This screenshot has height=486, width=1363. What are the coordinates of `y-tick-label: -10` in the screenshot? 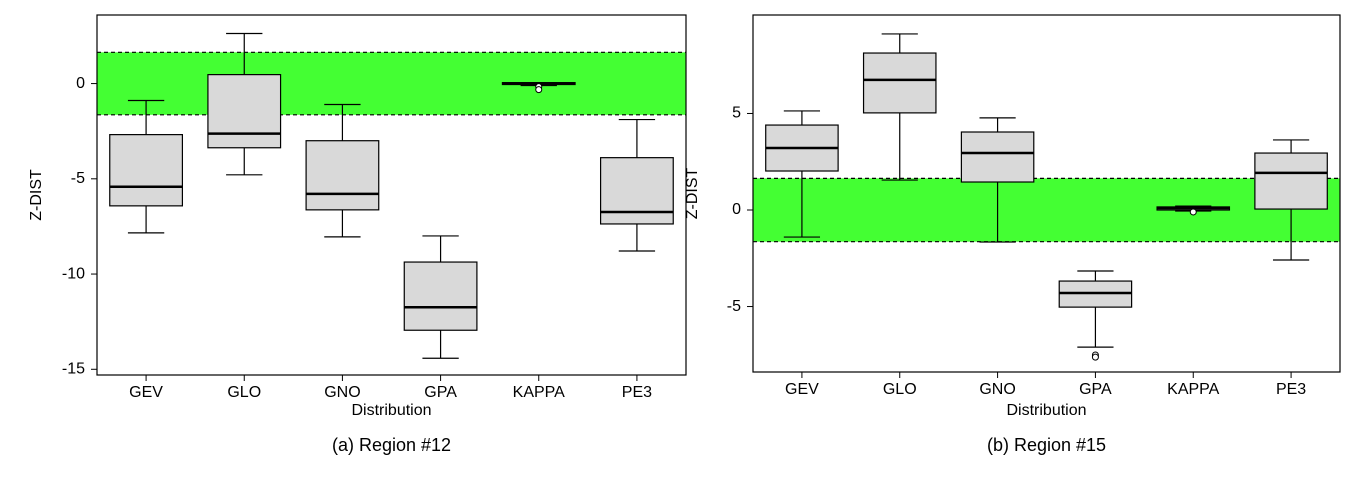 It's located at (73, 273).